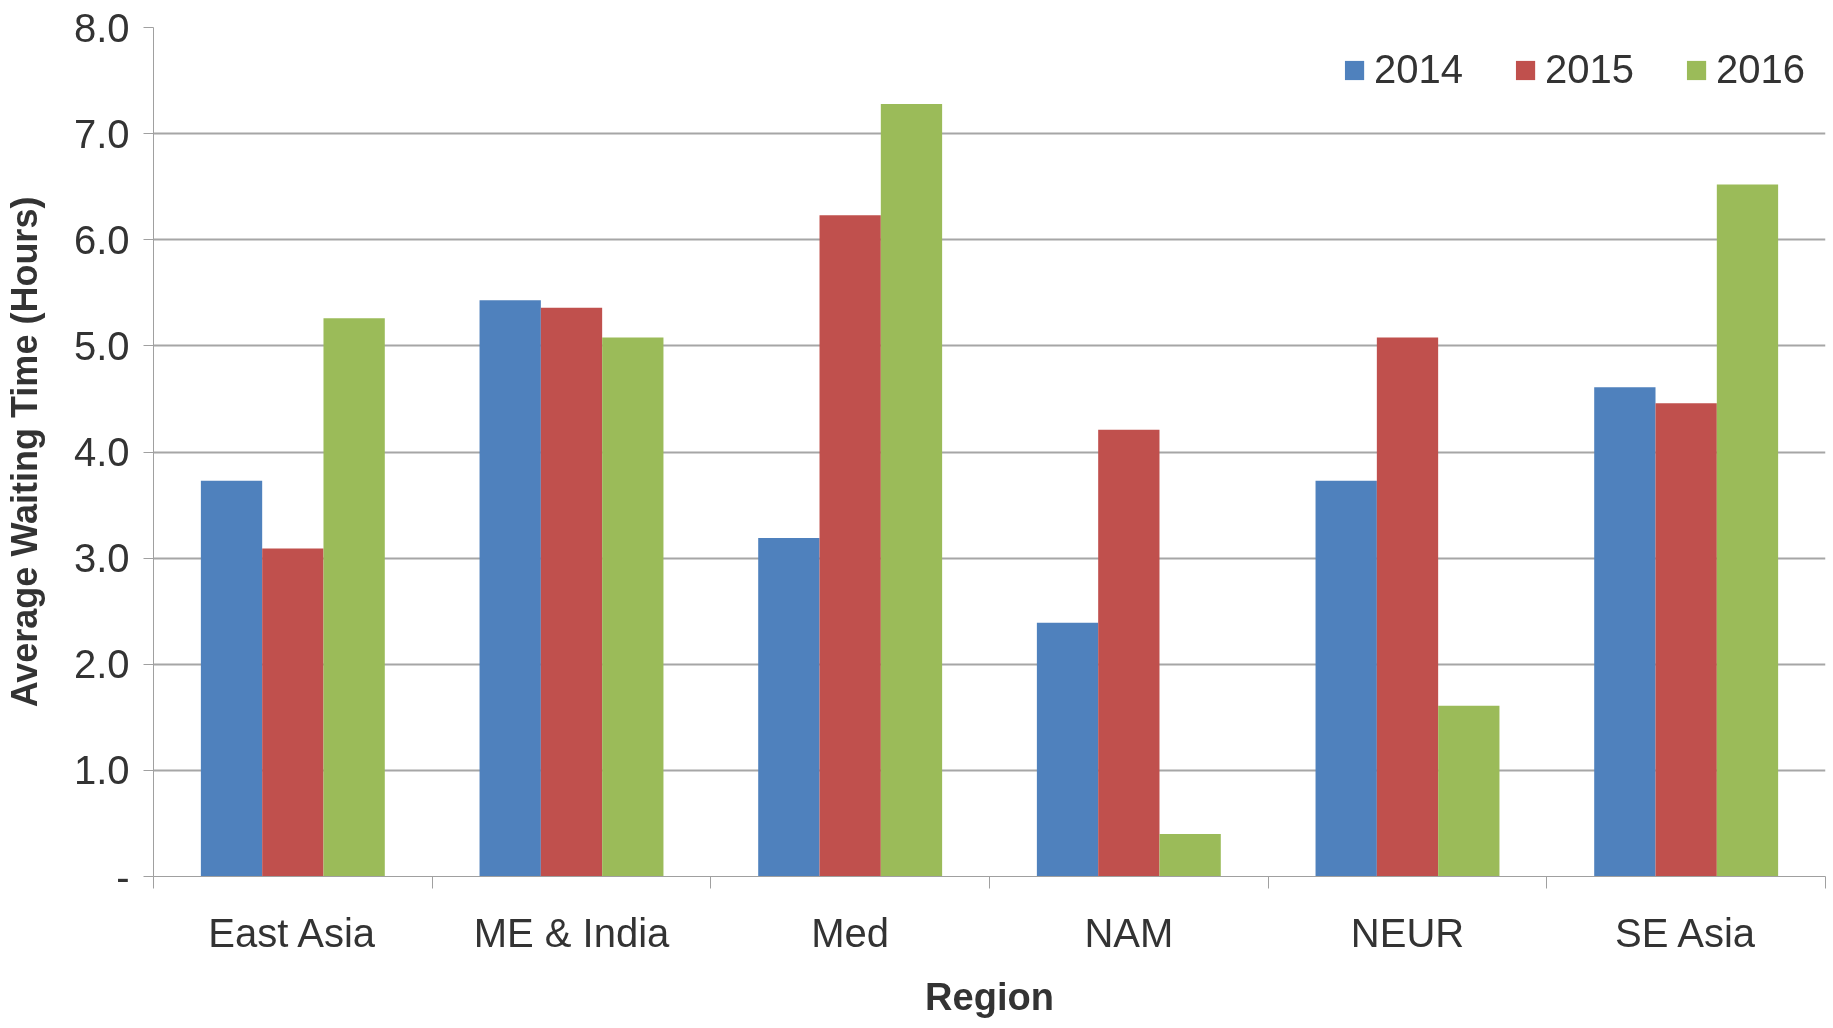 Image resolution: width=1833 pixels, height=1028 pixels. I want to click on y-tick-label: 1.0, so click(101, 770).